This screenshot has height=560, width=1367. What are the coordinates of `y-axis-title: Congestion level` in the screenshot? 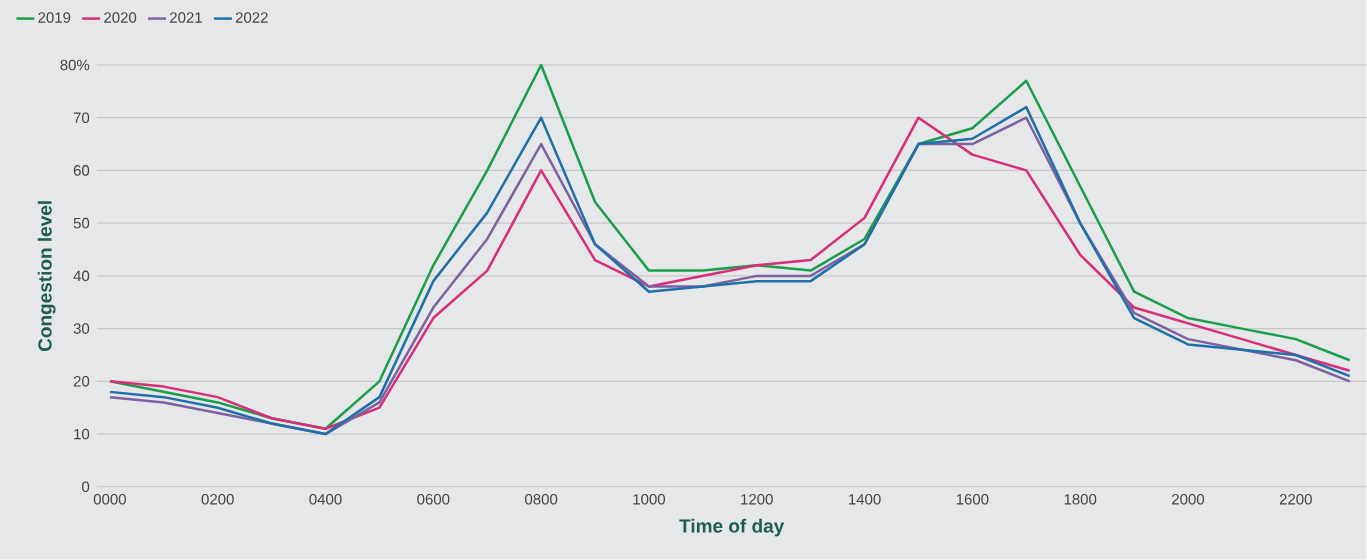 It's located at (46, 276).